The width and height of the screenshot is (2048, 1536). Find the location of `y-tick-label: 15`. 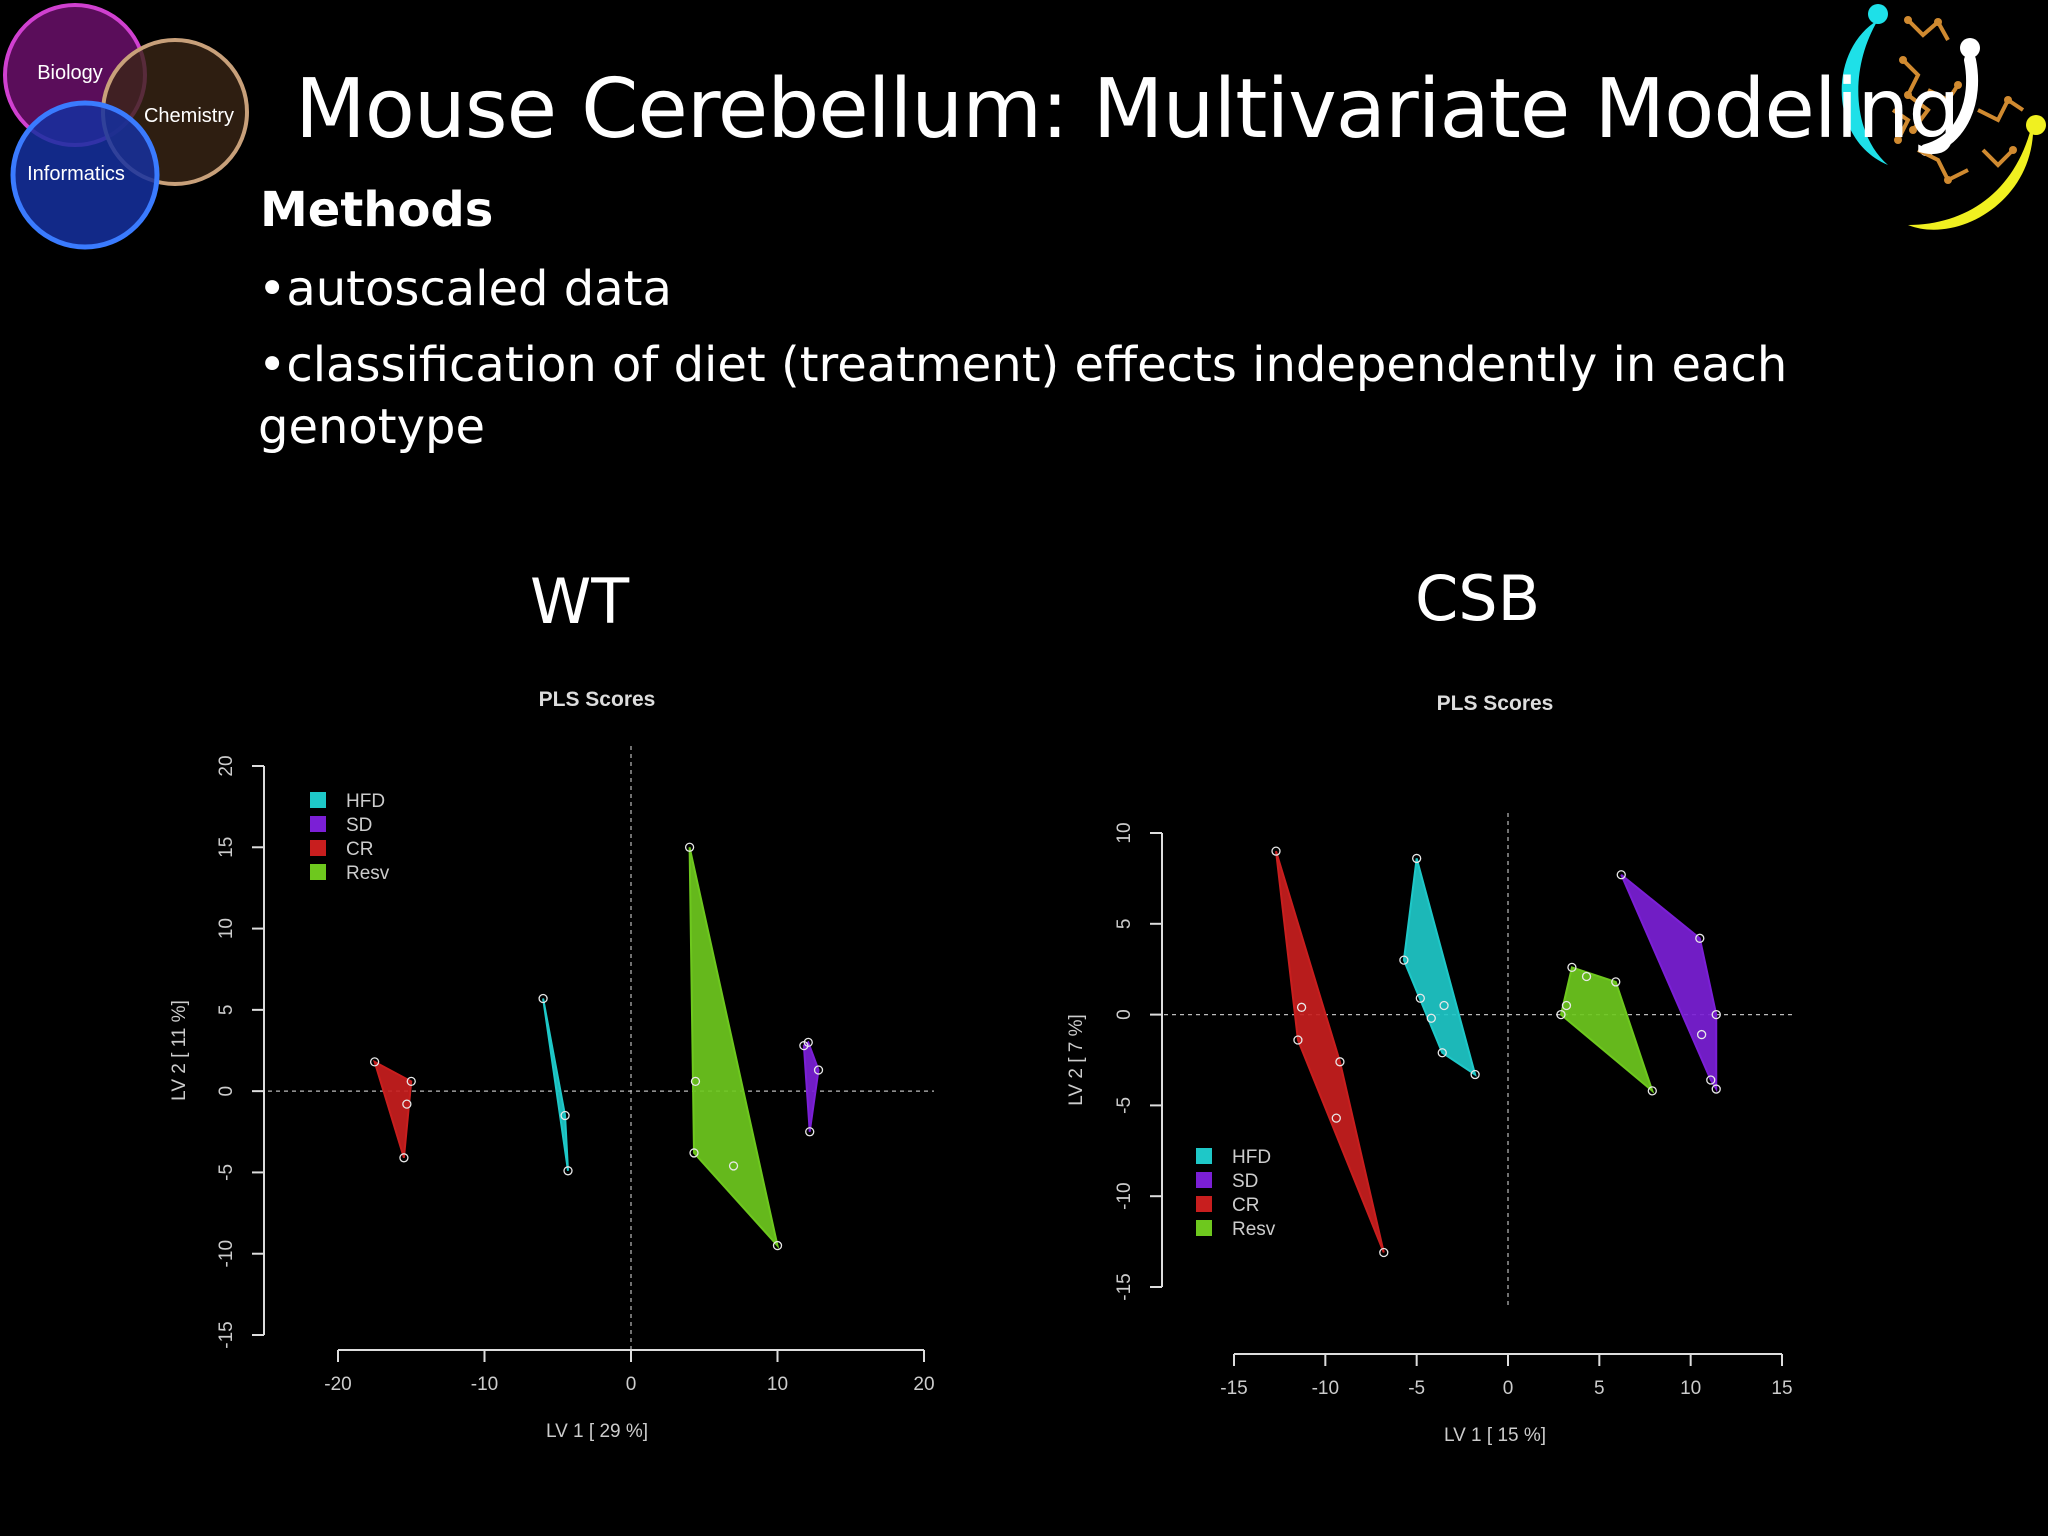

y-tick-label: 15 is located at coordinates (226, 847).